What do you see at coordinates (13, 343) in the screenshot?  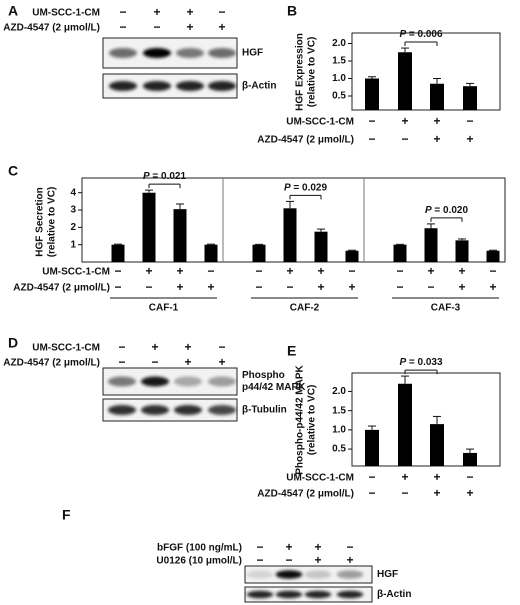 I see `panel-letter: D` at bounding box center [13, 343].